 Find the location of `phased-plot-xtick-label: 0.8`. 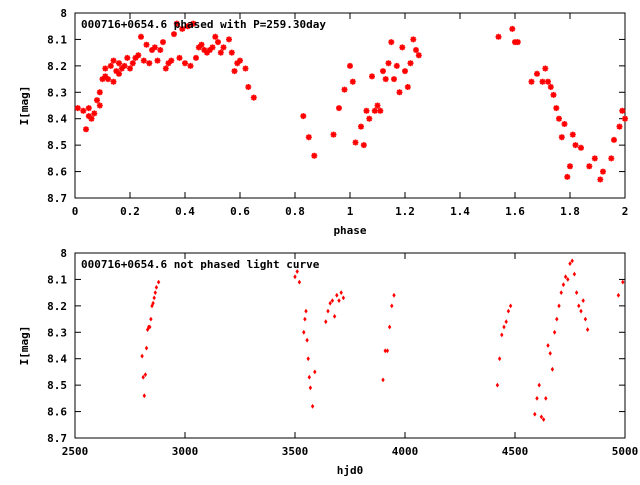

phased-plot-xtick-label: 0.8 is located at coordinates (295, 211).